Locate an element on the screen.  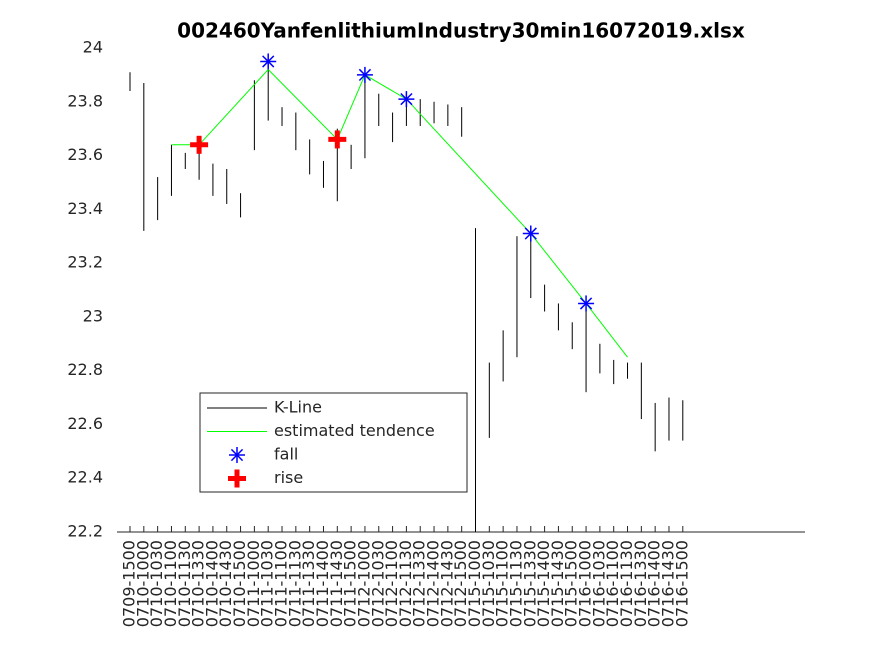
x-tick-label: 0712-1030 is located at coordinates (377, 583).